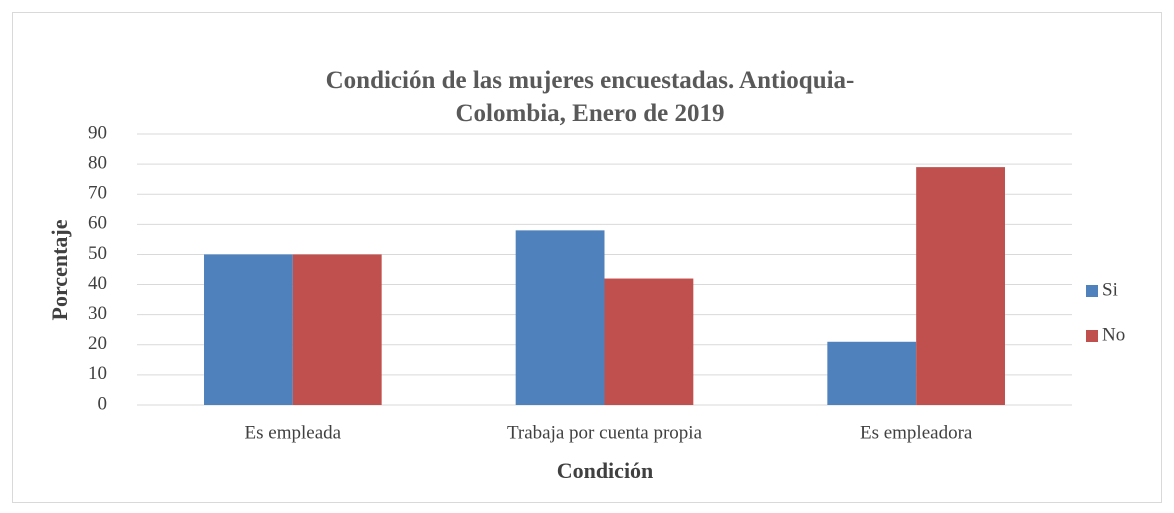  What do you see at coordinates (293, 432) in the screenshot?
I see `x-tick-label: Es empleada` at bounding box center [293, 432].